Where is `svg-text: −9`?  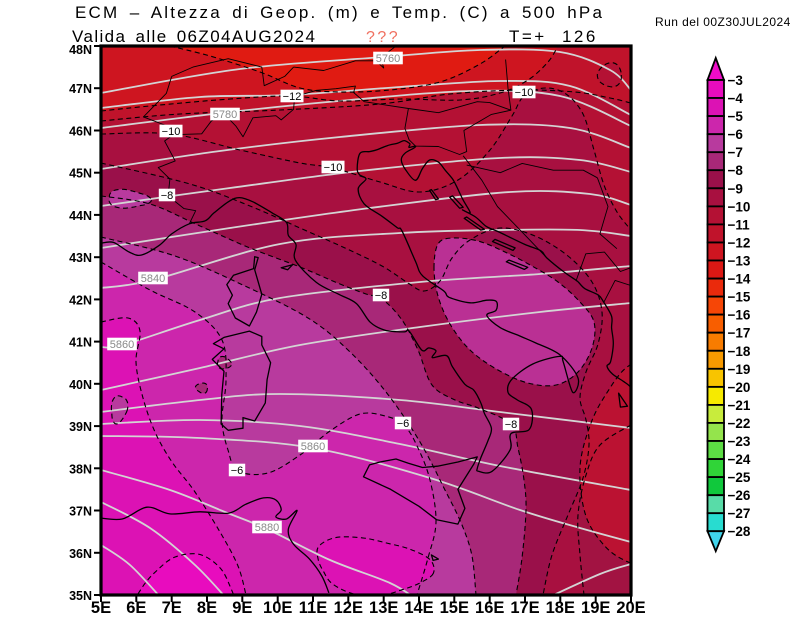
svg-text: −9 is located at coordinates (735, 188).